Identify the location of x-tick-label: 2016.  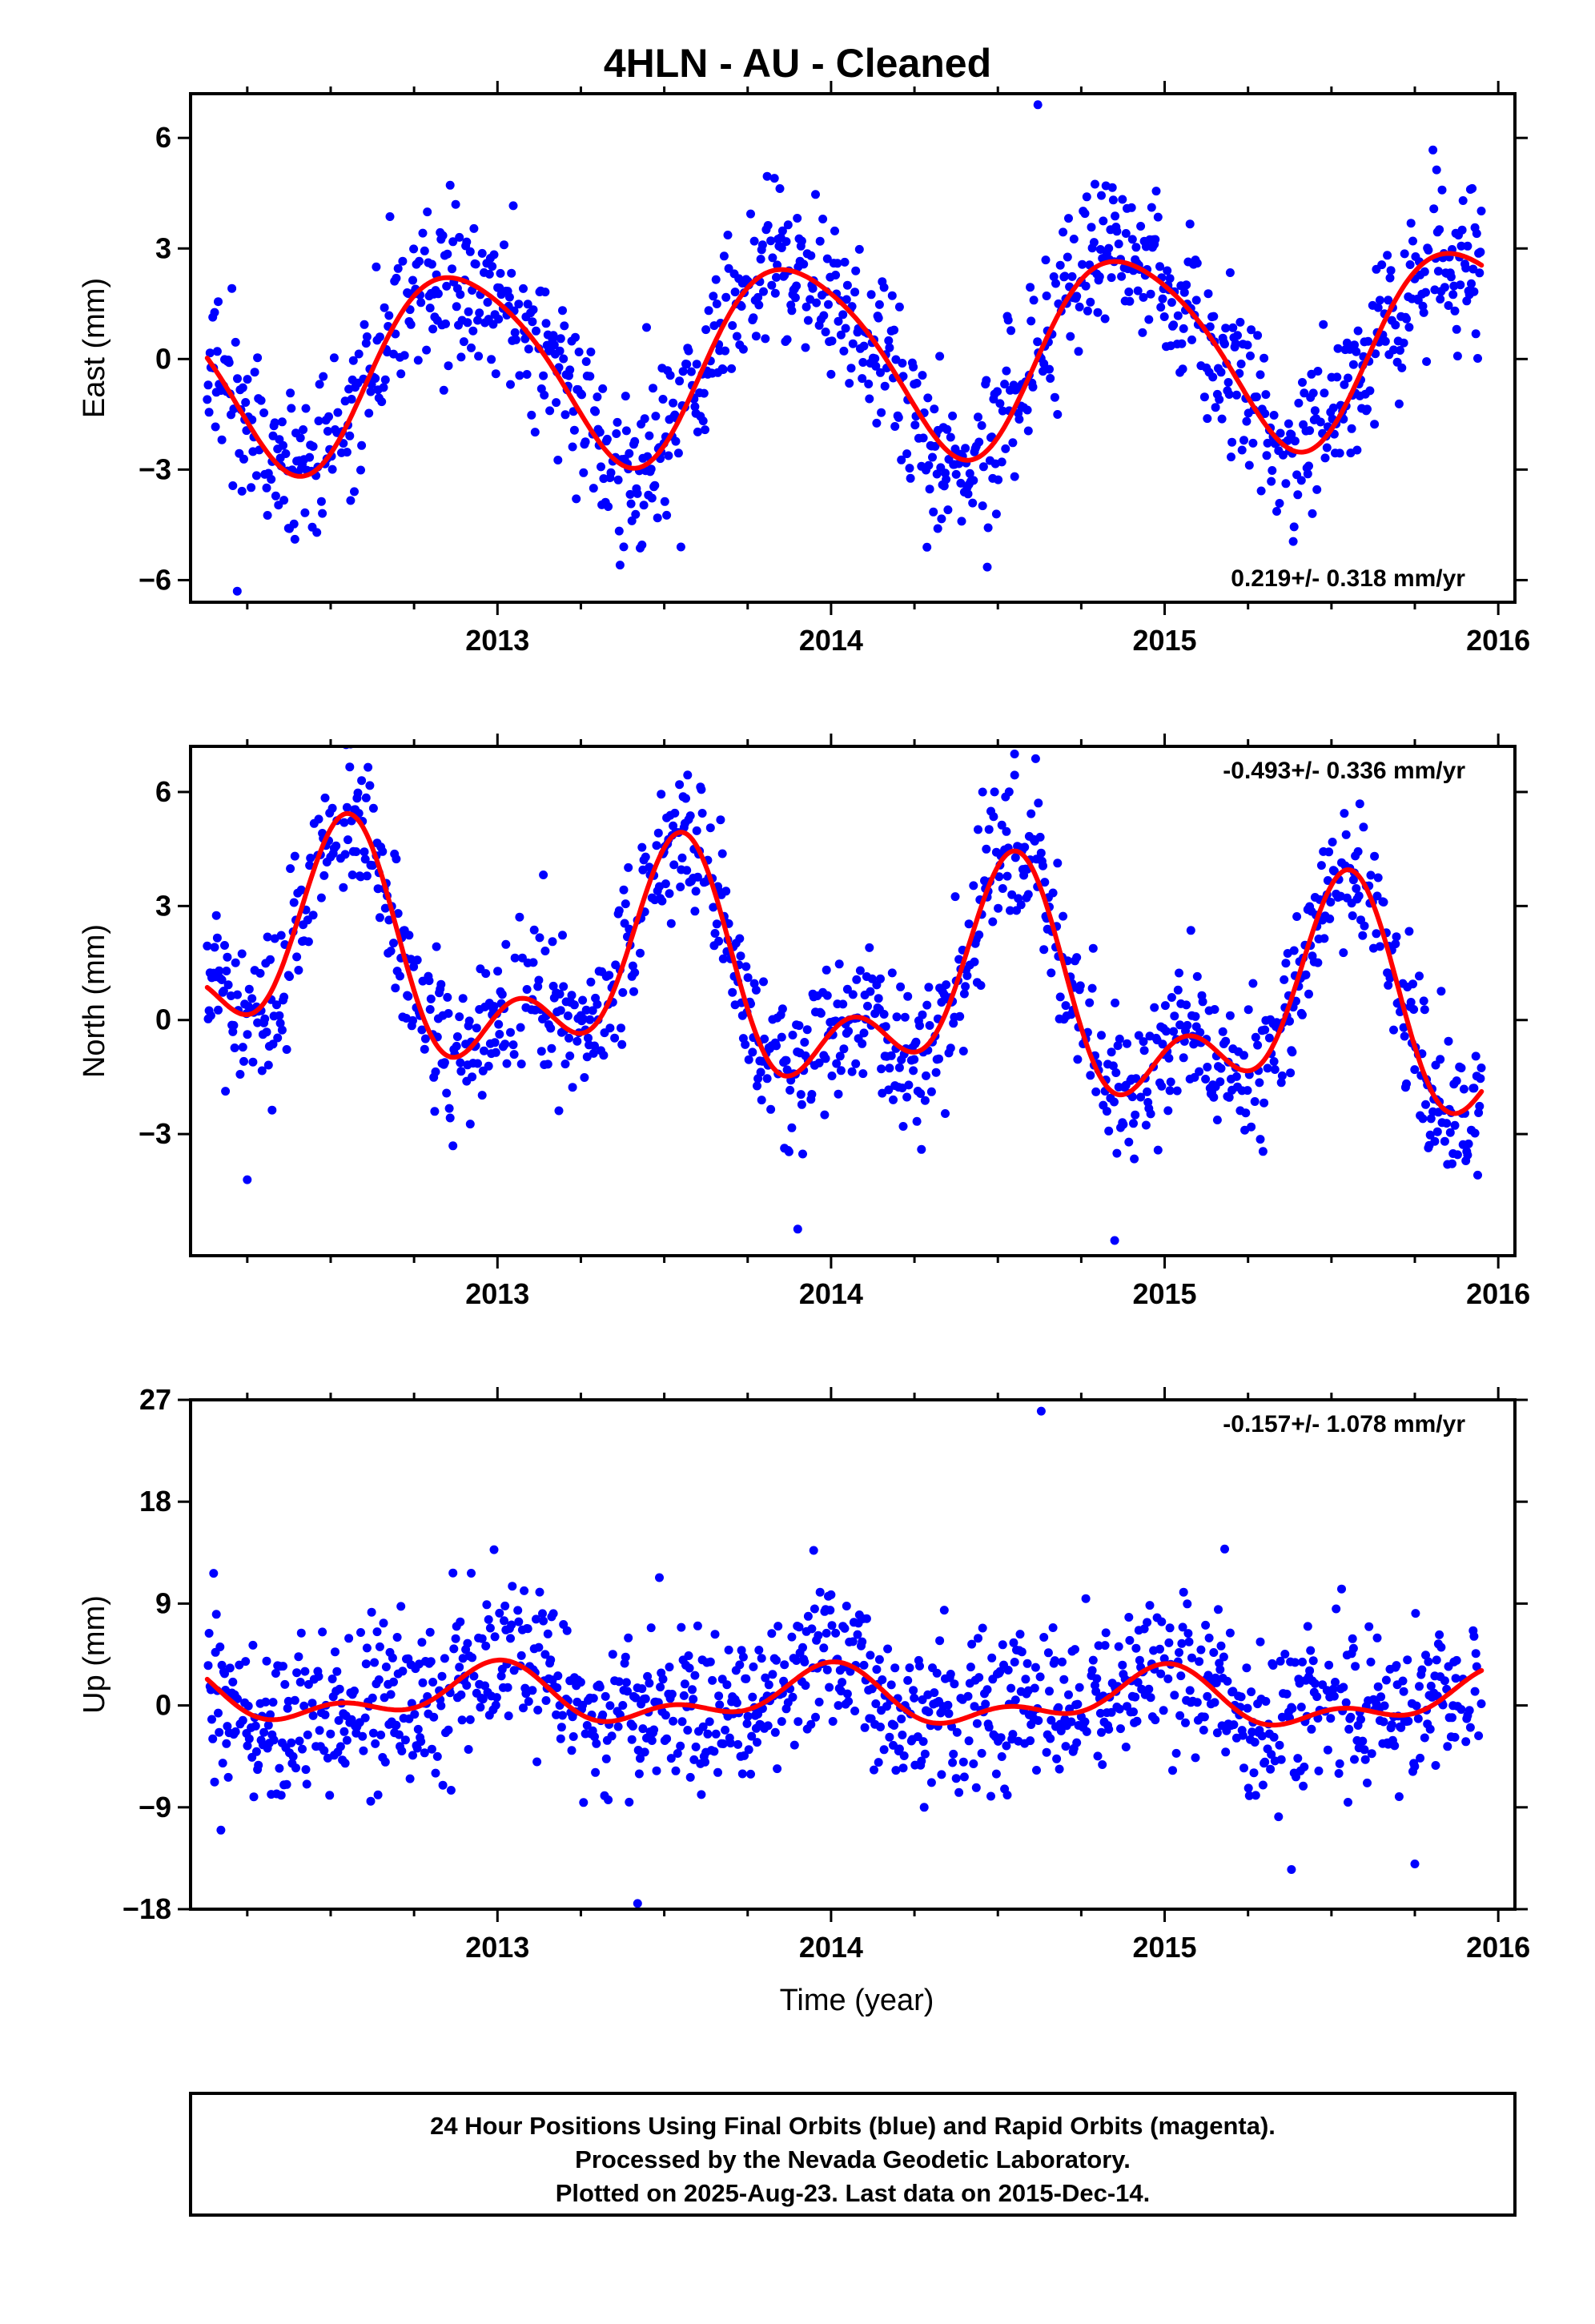
(1498, 640).